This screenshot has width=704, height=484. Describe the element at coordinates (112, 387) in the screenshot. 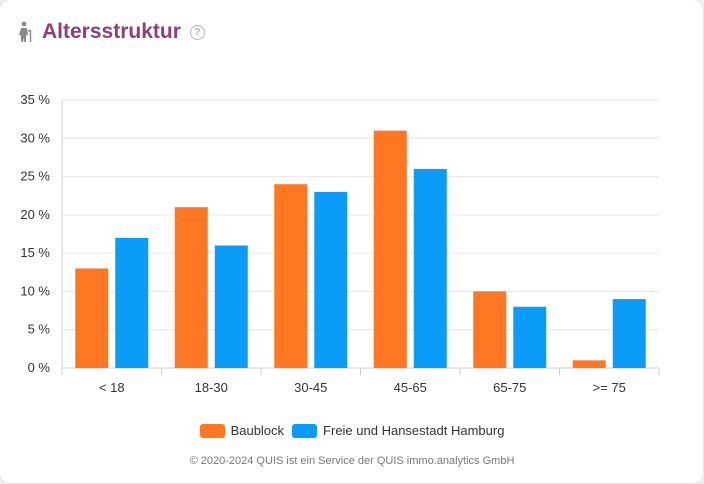

I see `x-tick-label: < 18` at that location.